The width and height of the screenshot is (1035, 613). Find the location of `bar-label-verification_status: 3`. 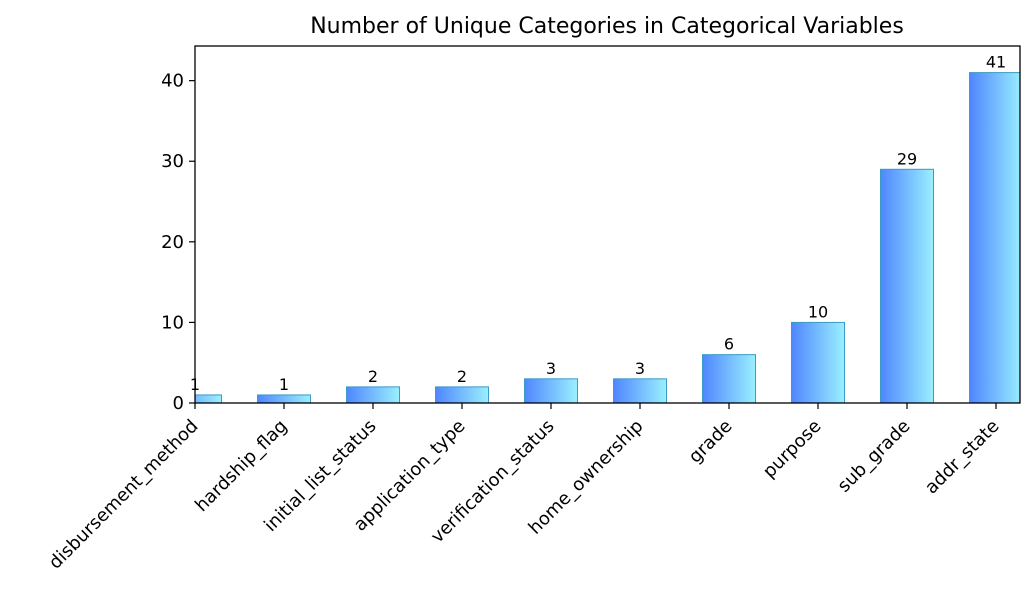

bar-label-verification_status: 3 is located at coordinates (551, 368).